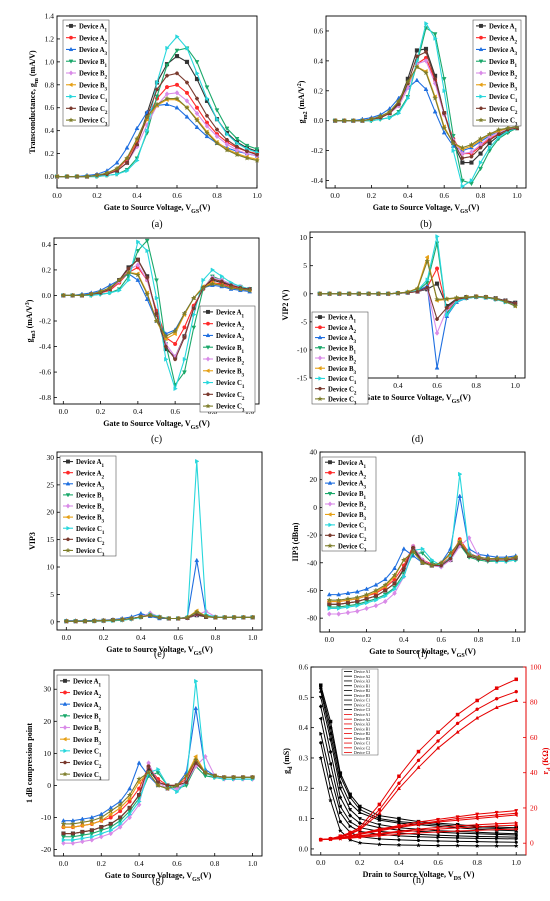  I want to click on legend-label: Device B2, so click(362, 691).